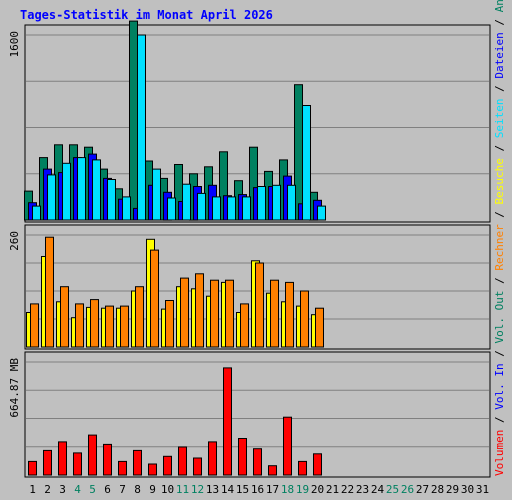 This screenshot has width=512, height=500. I want to click on x-tick-label: 12, so click(197, 489).